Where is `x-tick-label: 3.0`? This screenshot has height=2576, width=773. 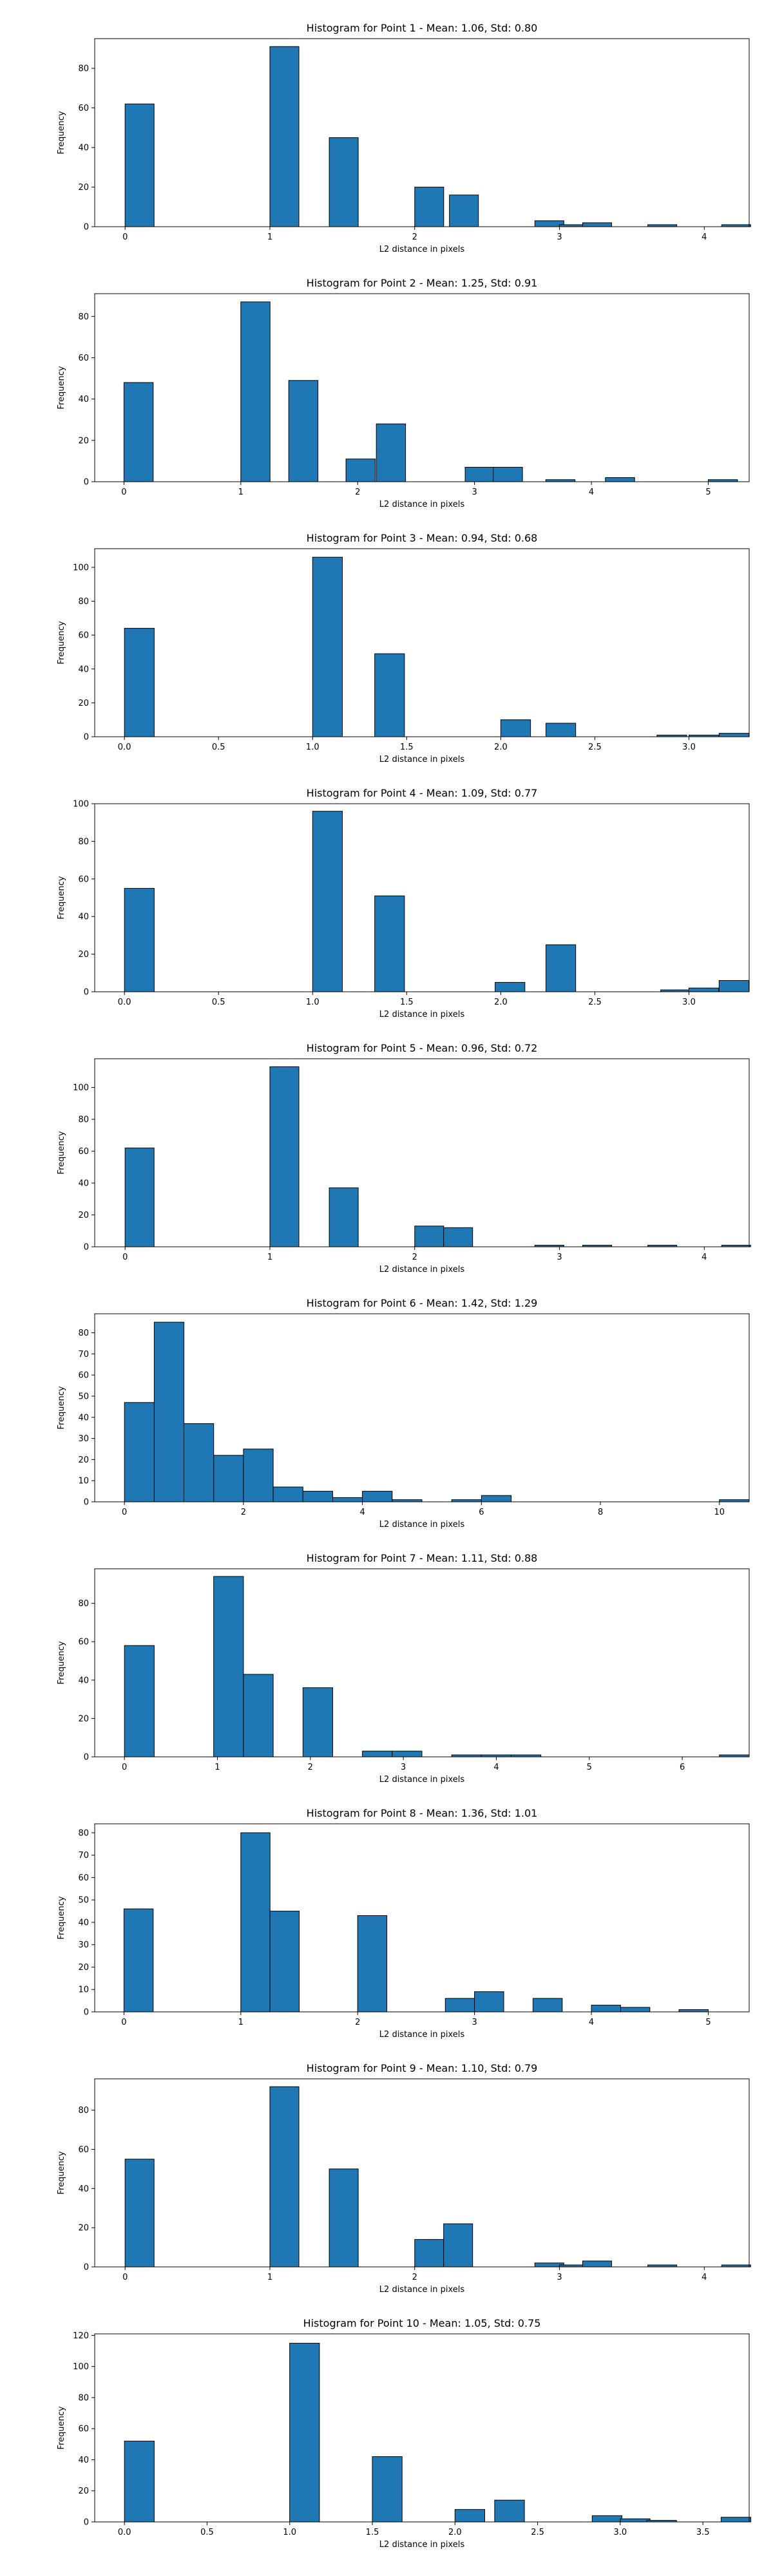 x-tick-label: 3.0 is located at coordinates (620, 2532).